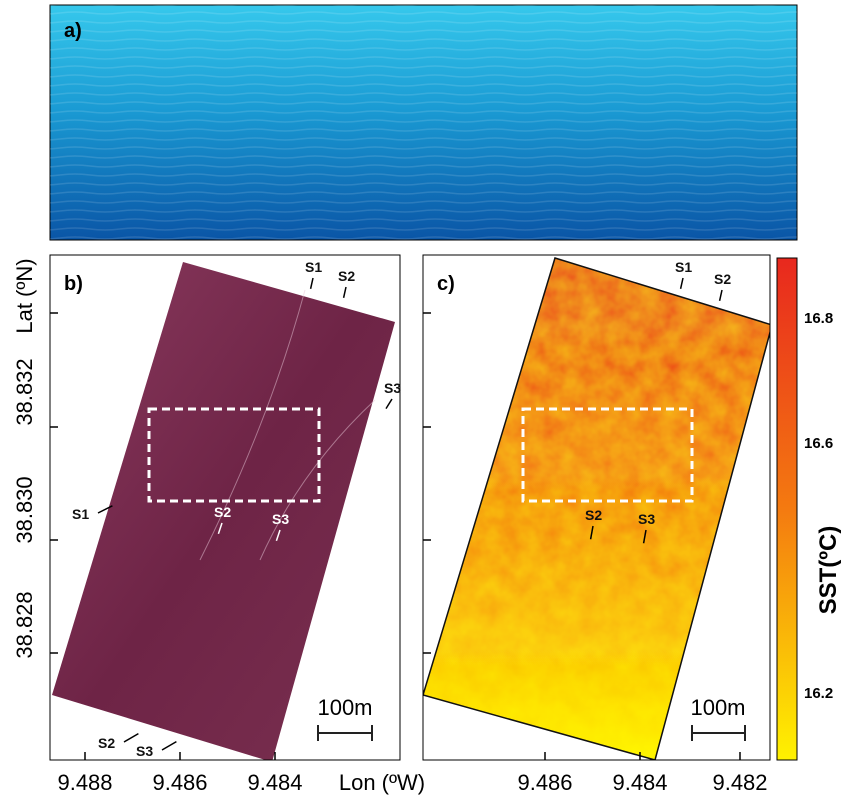 Image resolution: width=844 pixels, height=804 pixels. What do you see at coordinates (24, 509) in the screenshot?
I see `y-tick-label: 38.830` at bounding box center [24, 509].